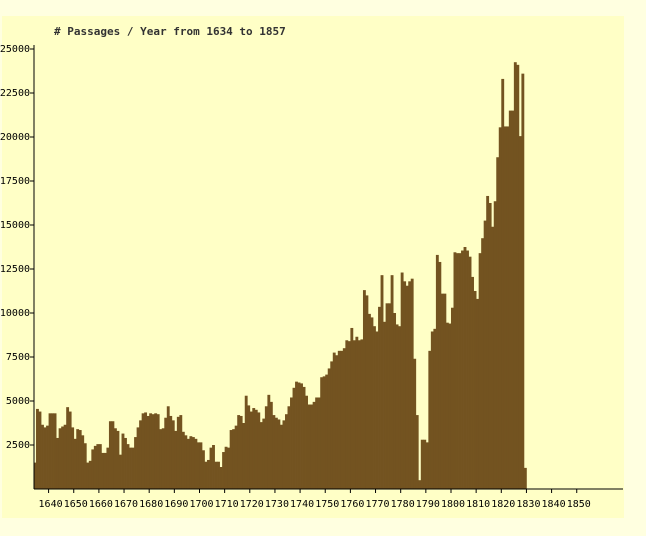  Describe the element at coordinates (18, 445) in the screenshot. I see `y-tick-label-2500: 2500` at that location.